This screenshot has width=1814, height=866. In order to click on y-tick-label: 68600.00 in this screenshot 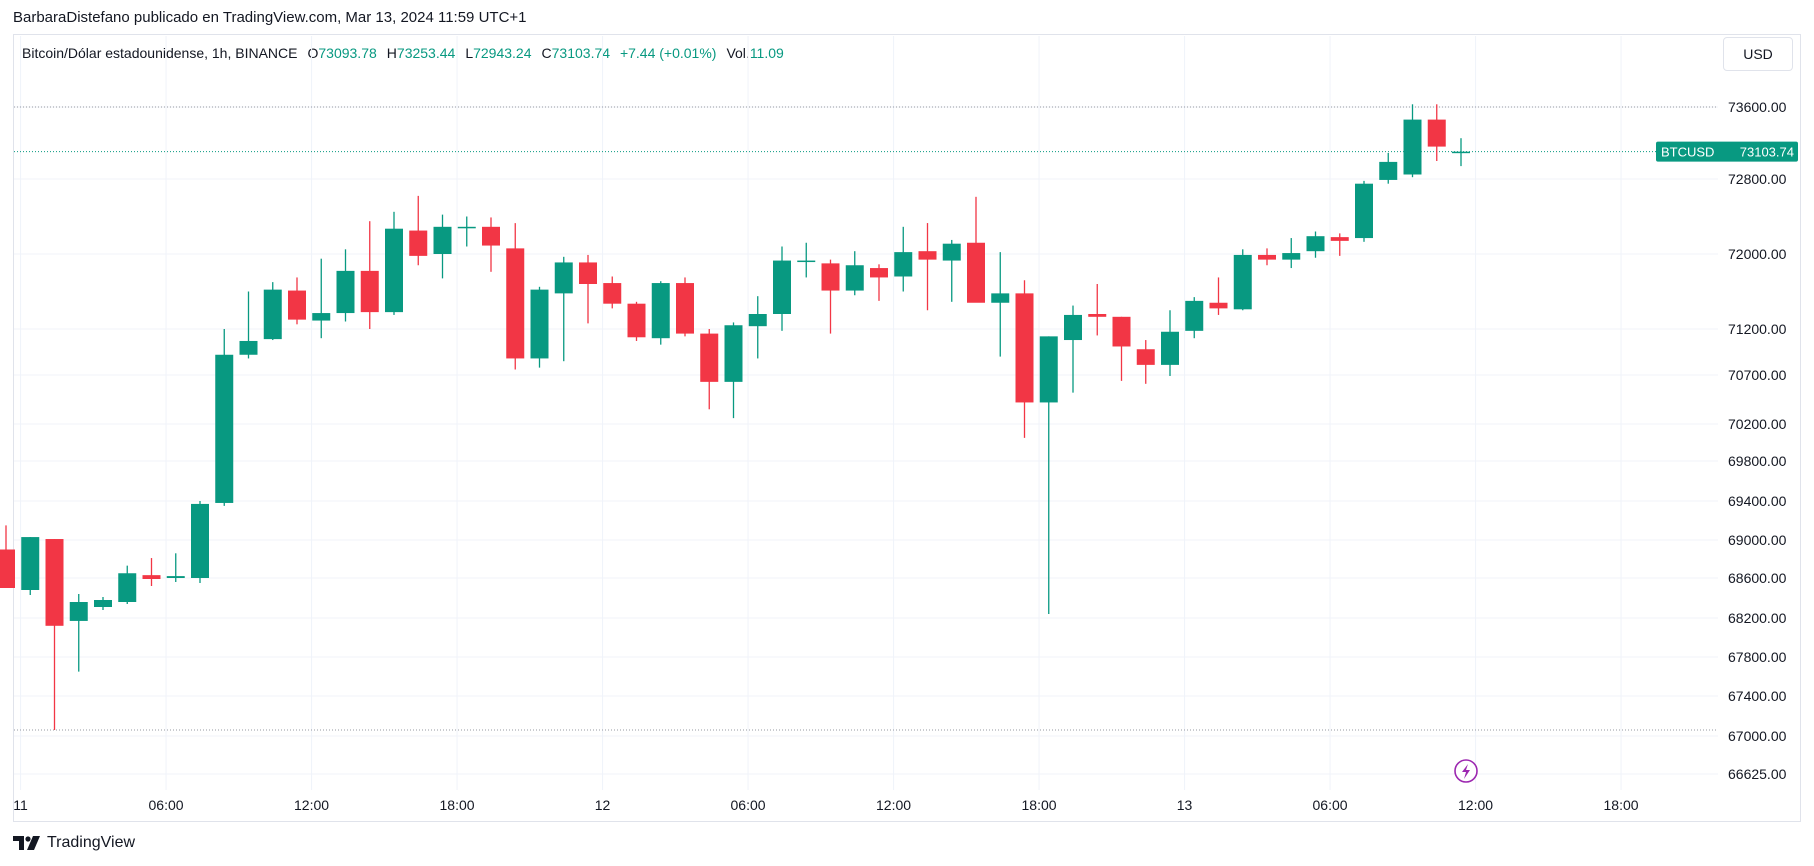, I will do `click(1757, 578)`.